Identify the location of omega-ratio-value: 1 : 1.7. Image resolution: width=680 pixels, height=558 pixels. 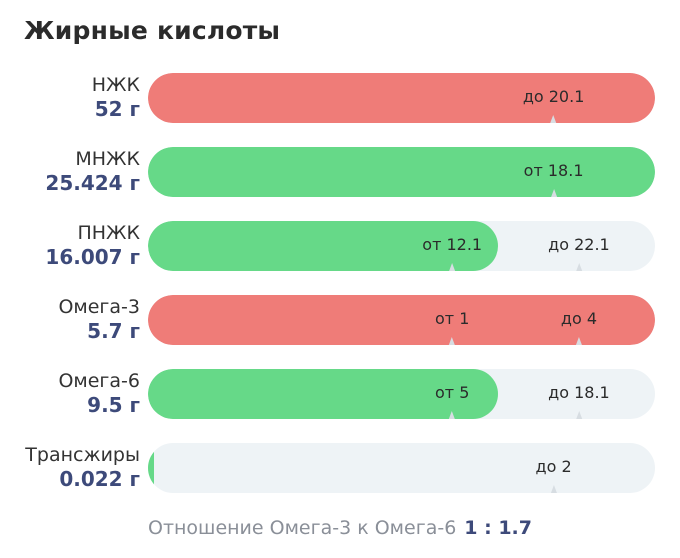
(498, 528).